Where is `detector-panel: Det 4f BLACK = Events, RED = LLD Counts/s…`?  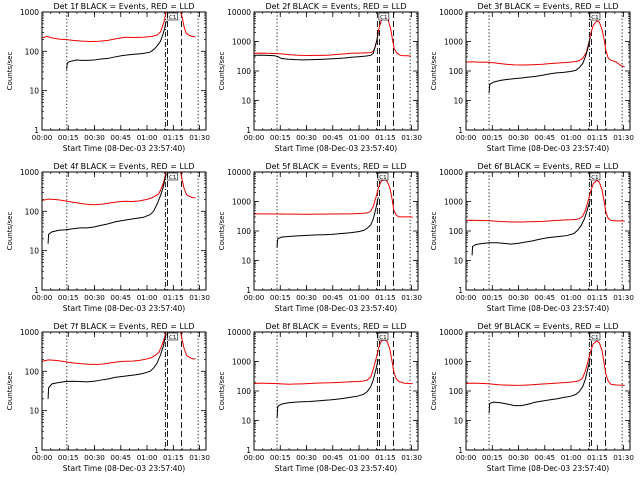 detector-panel: Det 4f BLACK = Events, RED = LLD Counts/s… is located at coordinates (108, 237).